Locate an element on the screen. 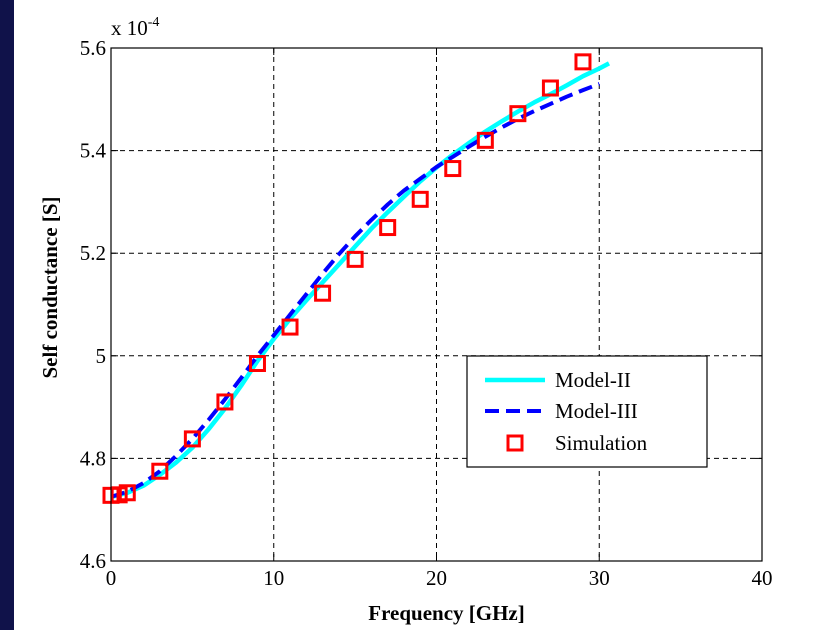 This screenshot has height=630, width=831. y-axis-multiplier-base: x 10 is located at coordinates (129, 28).